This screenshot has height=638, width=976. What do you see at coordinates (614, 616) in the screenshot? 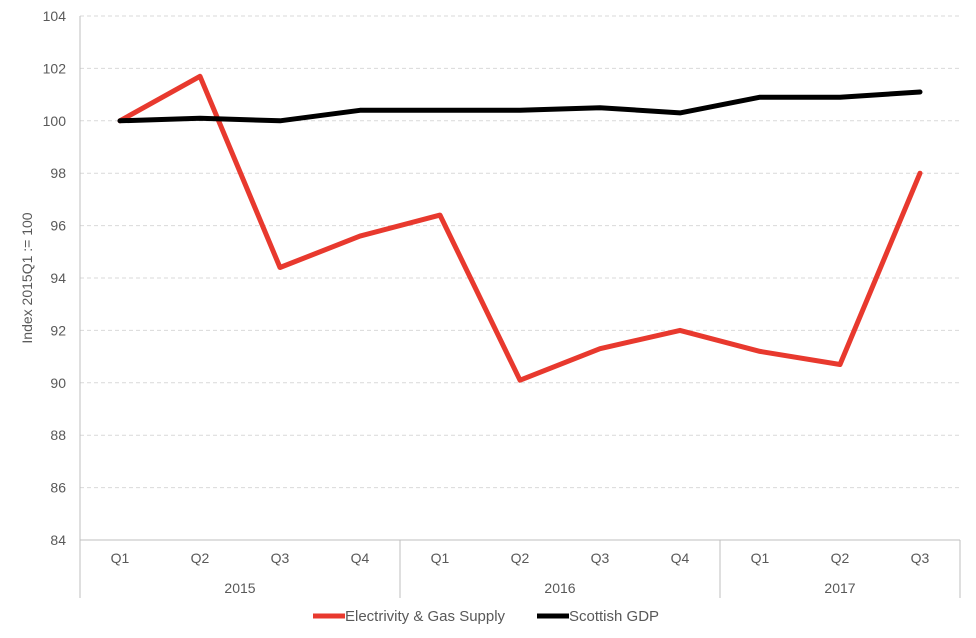
I see `legend-label-series-2: Scottish GDP` at bounding box center [614, 616].